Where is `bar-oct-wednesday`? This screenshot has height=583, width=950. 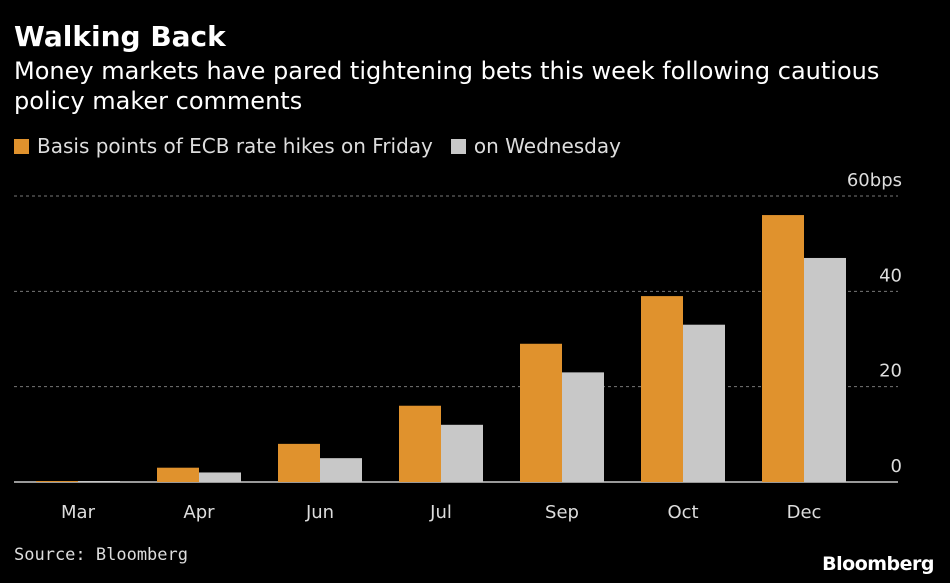 bar-oct-wednesday is located at coordinates (704, 403).